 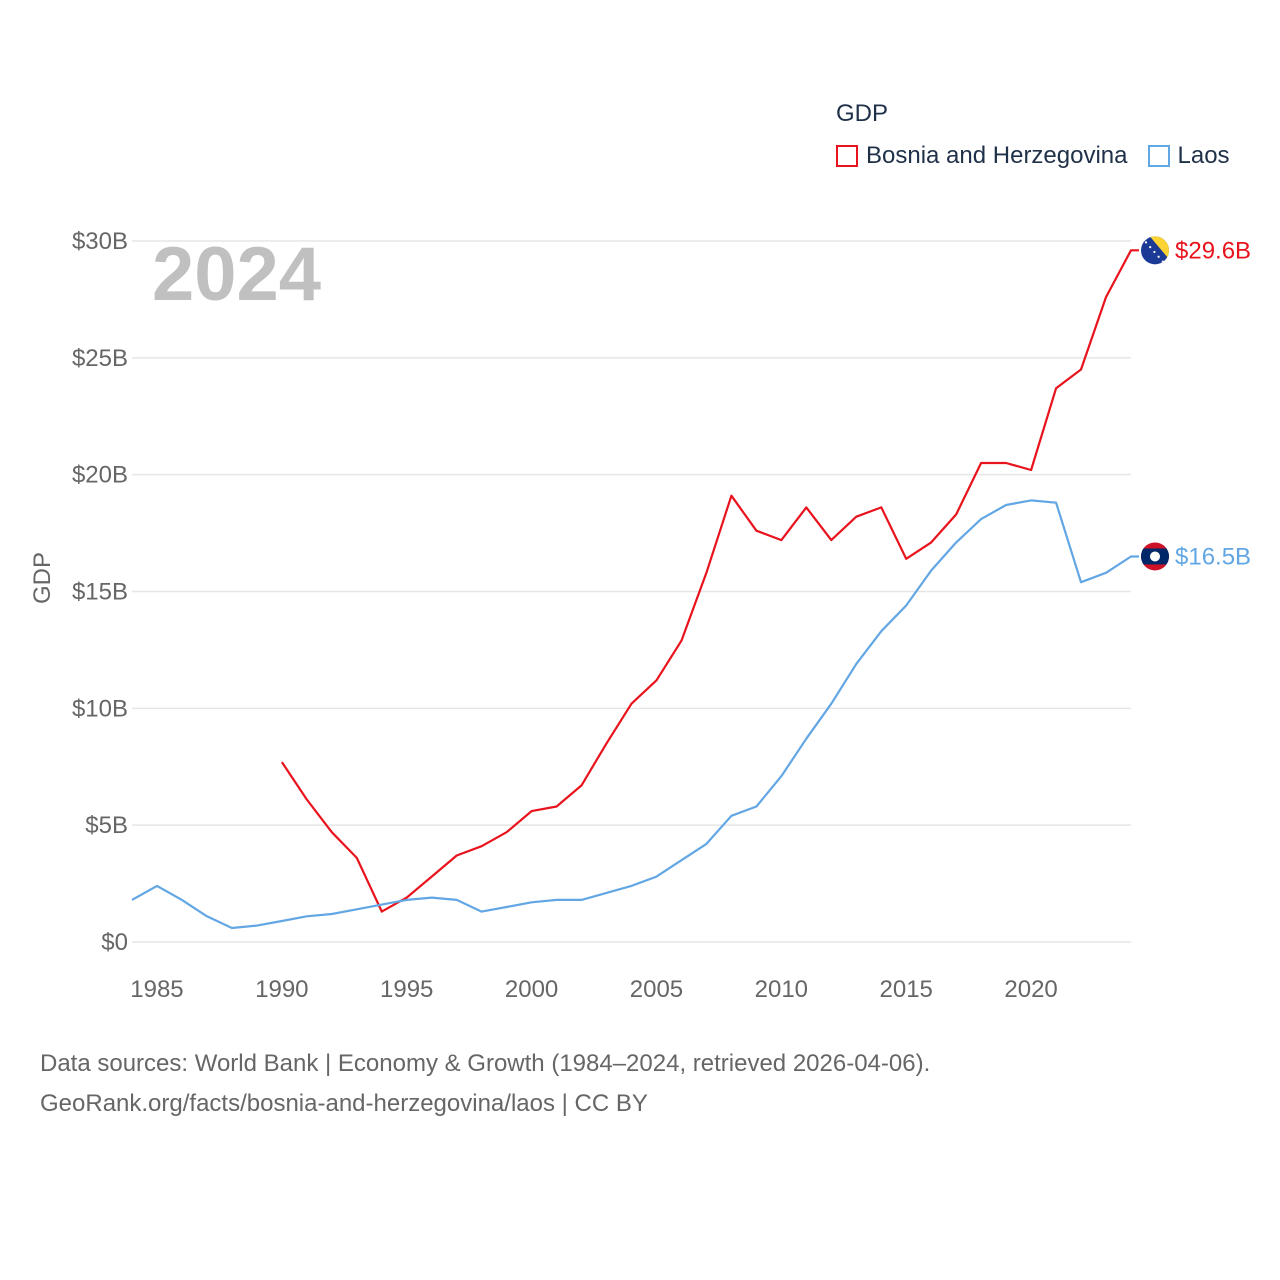 What do you see at coordinates (100, 475) in the screenshot?
I see `y-tick-label: $20B` at bounding box center [100, 475].